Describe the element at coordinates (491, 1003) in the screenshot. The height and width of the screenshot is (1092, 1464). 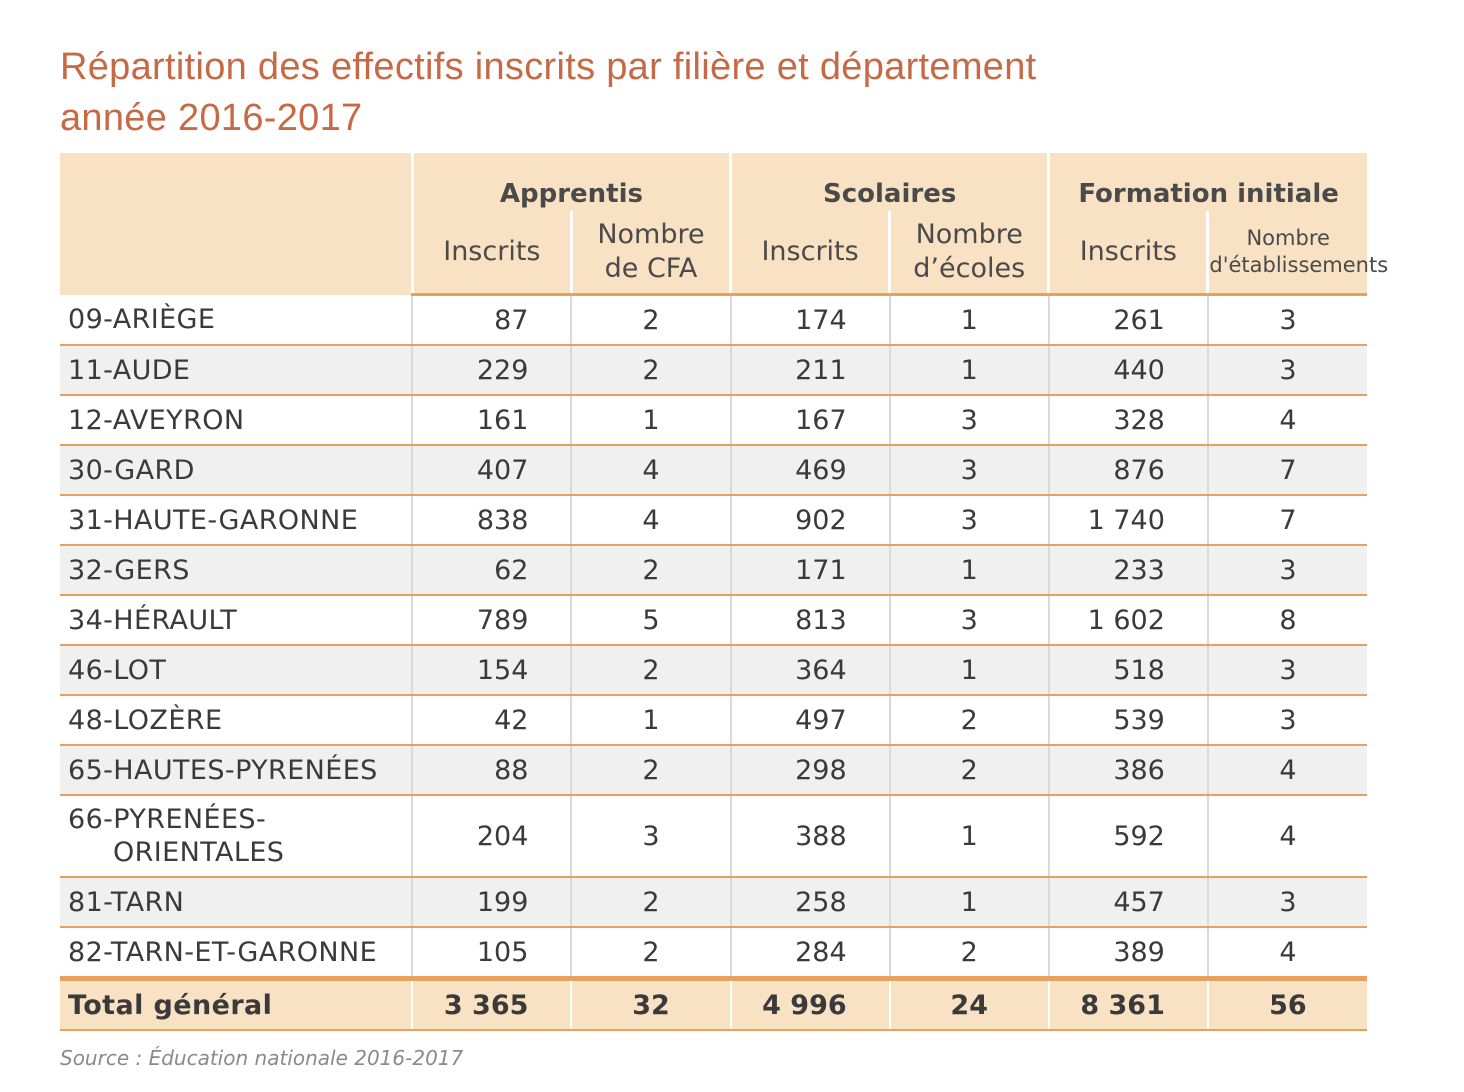
I see `total-apprentis-inscrits: 3 365` at that location.